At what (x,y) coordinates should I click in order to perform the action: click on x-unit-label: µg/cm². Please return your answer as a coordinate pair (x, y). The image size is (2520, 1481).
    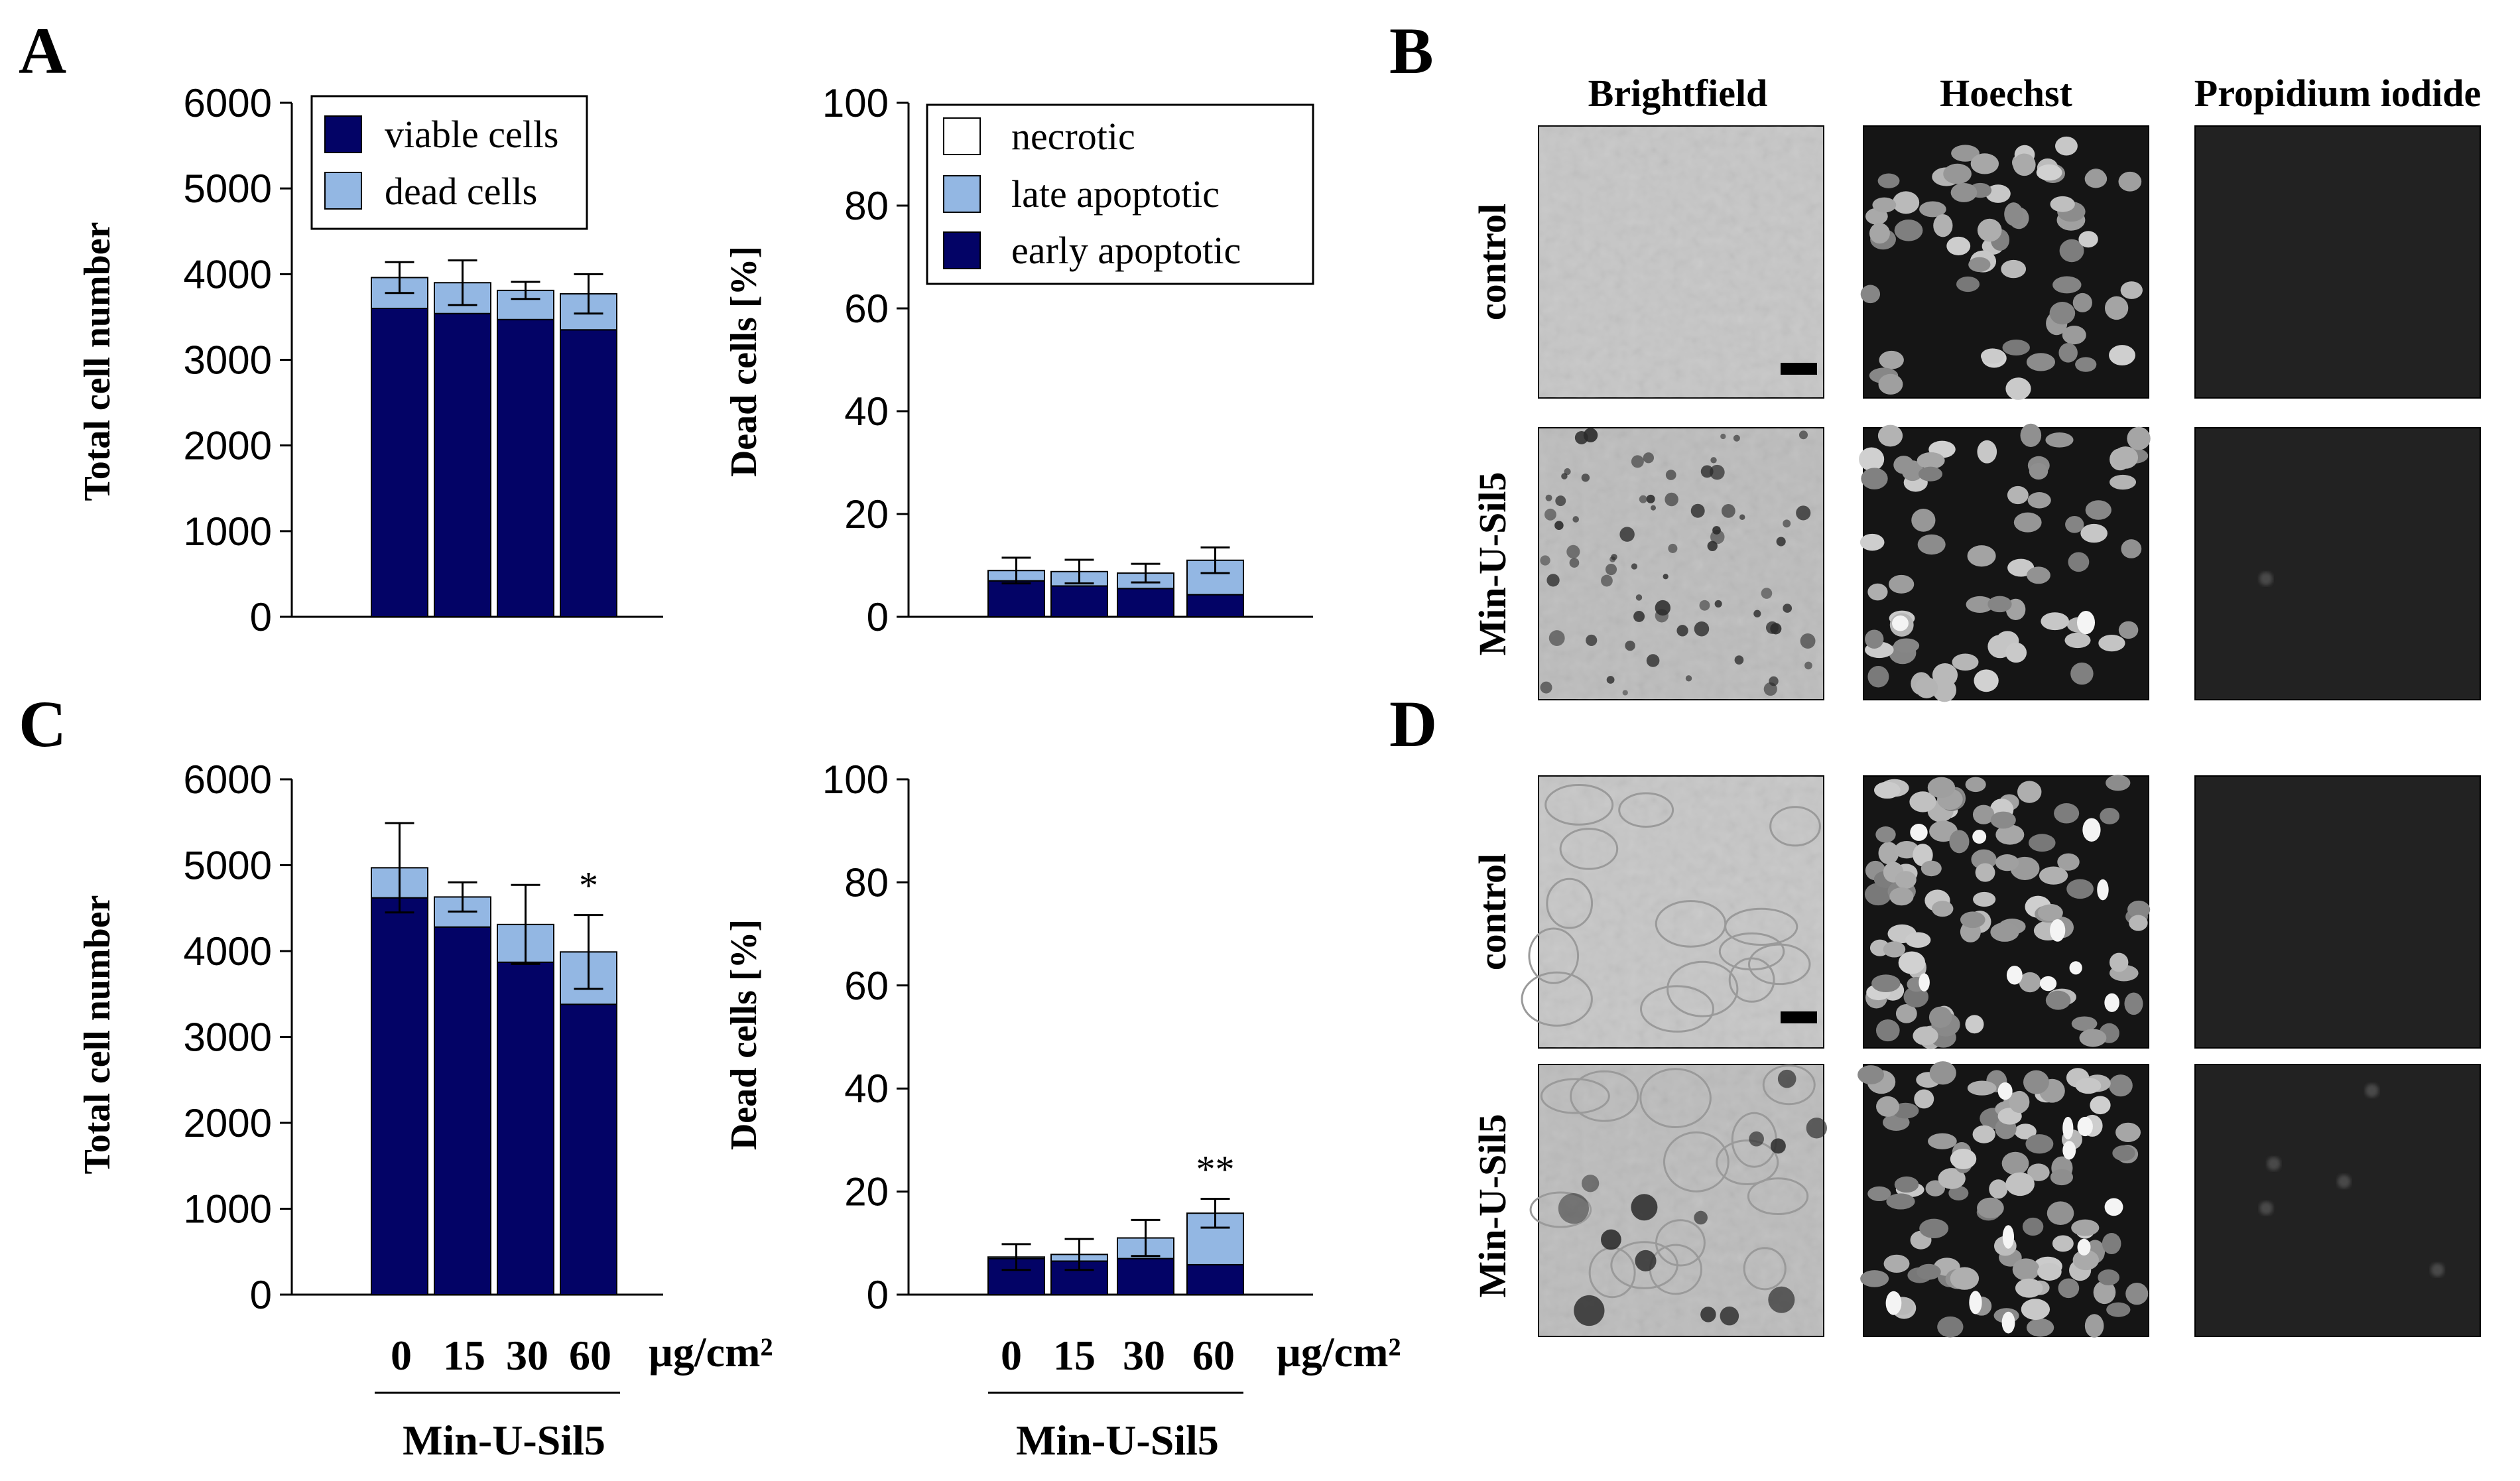
    Looking at the image, I should click on (1339, 1352).